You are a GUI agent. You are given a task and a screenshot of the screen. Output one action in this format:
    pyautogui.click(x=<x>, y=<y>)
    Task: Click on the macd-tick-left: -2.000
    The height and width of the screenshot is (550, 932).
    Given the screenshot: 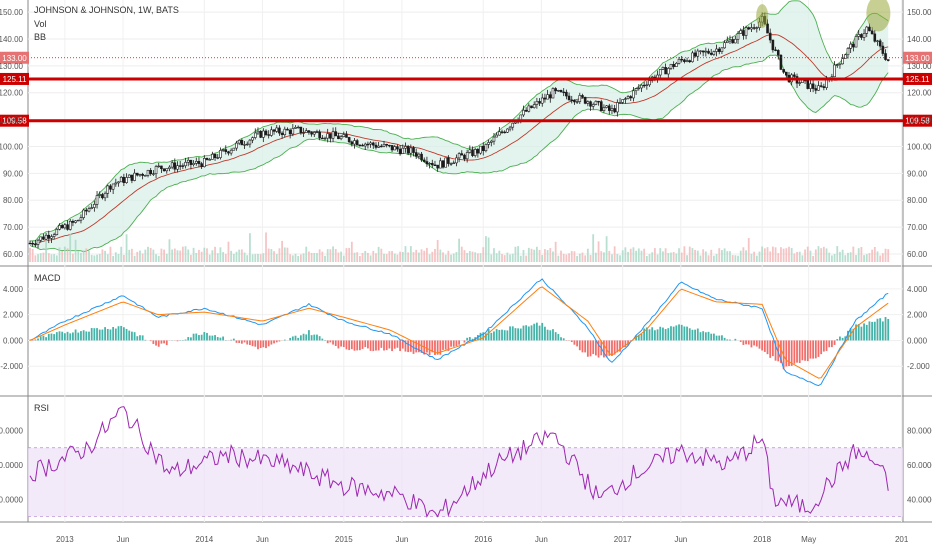 What is the action you would take?
    pyautogui.click(x=11, y=366)
    